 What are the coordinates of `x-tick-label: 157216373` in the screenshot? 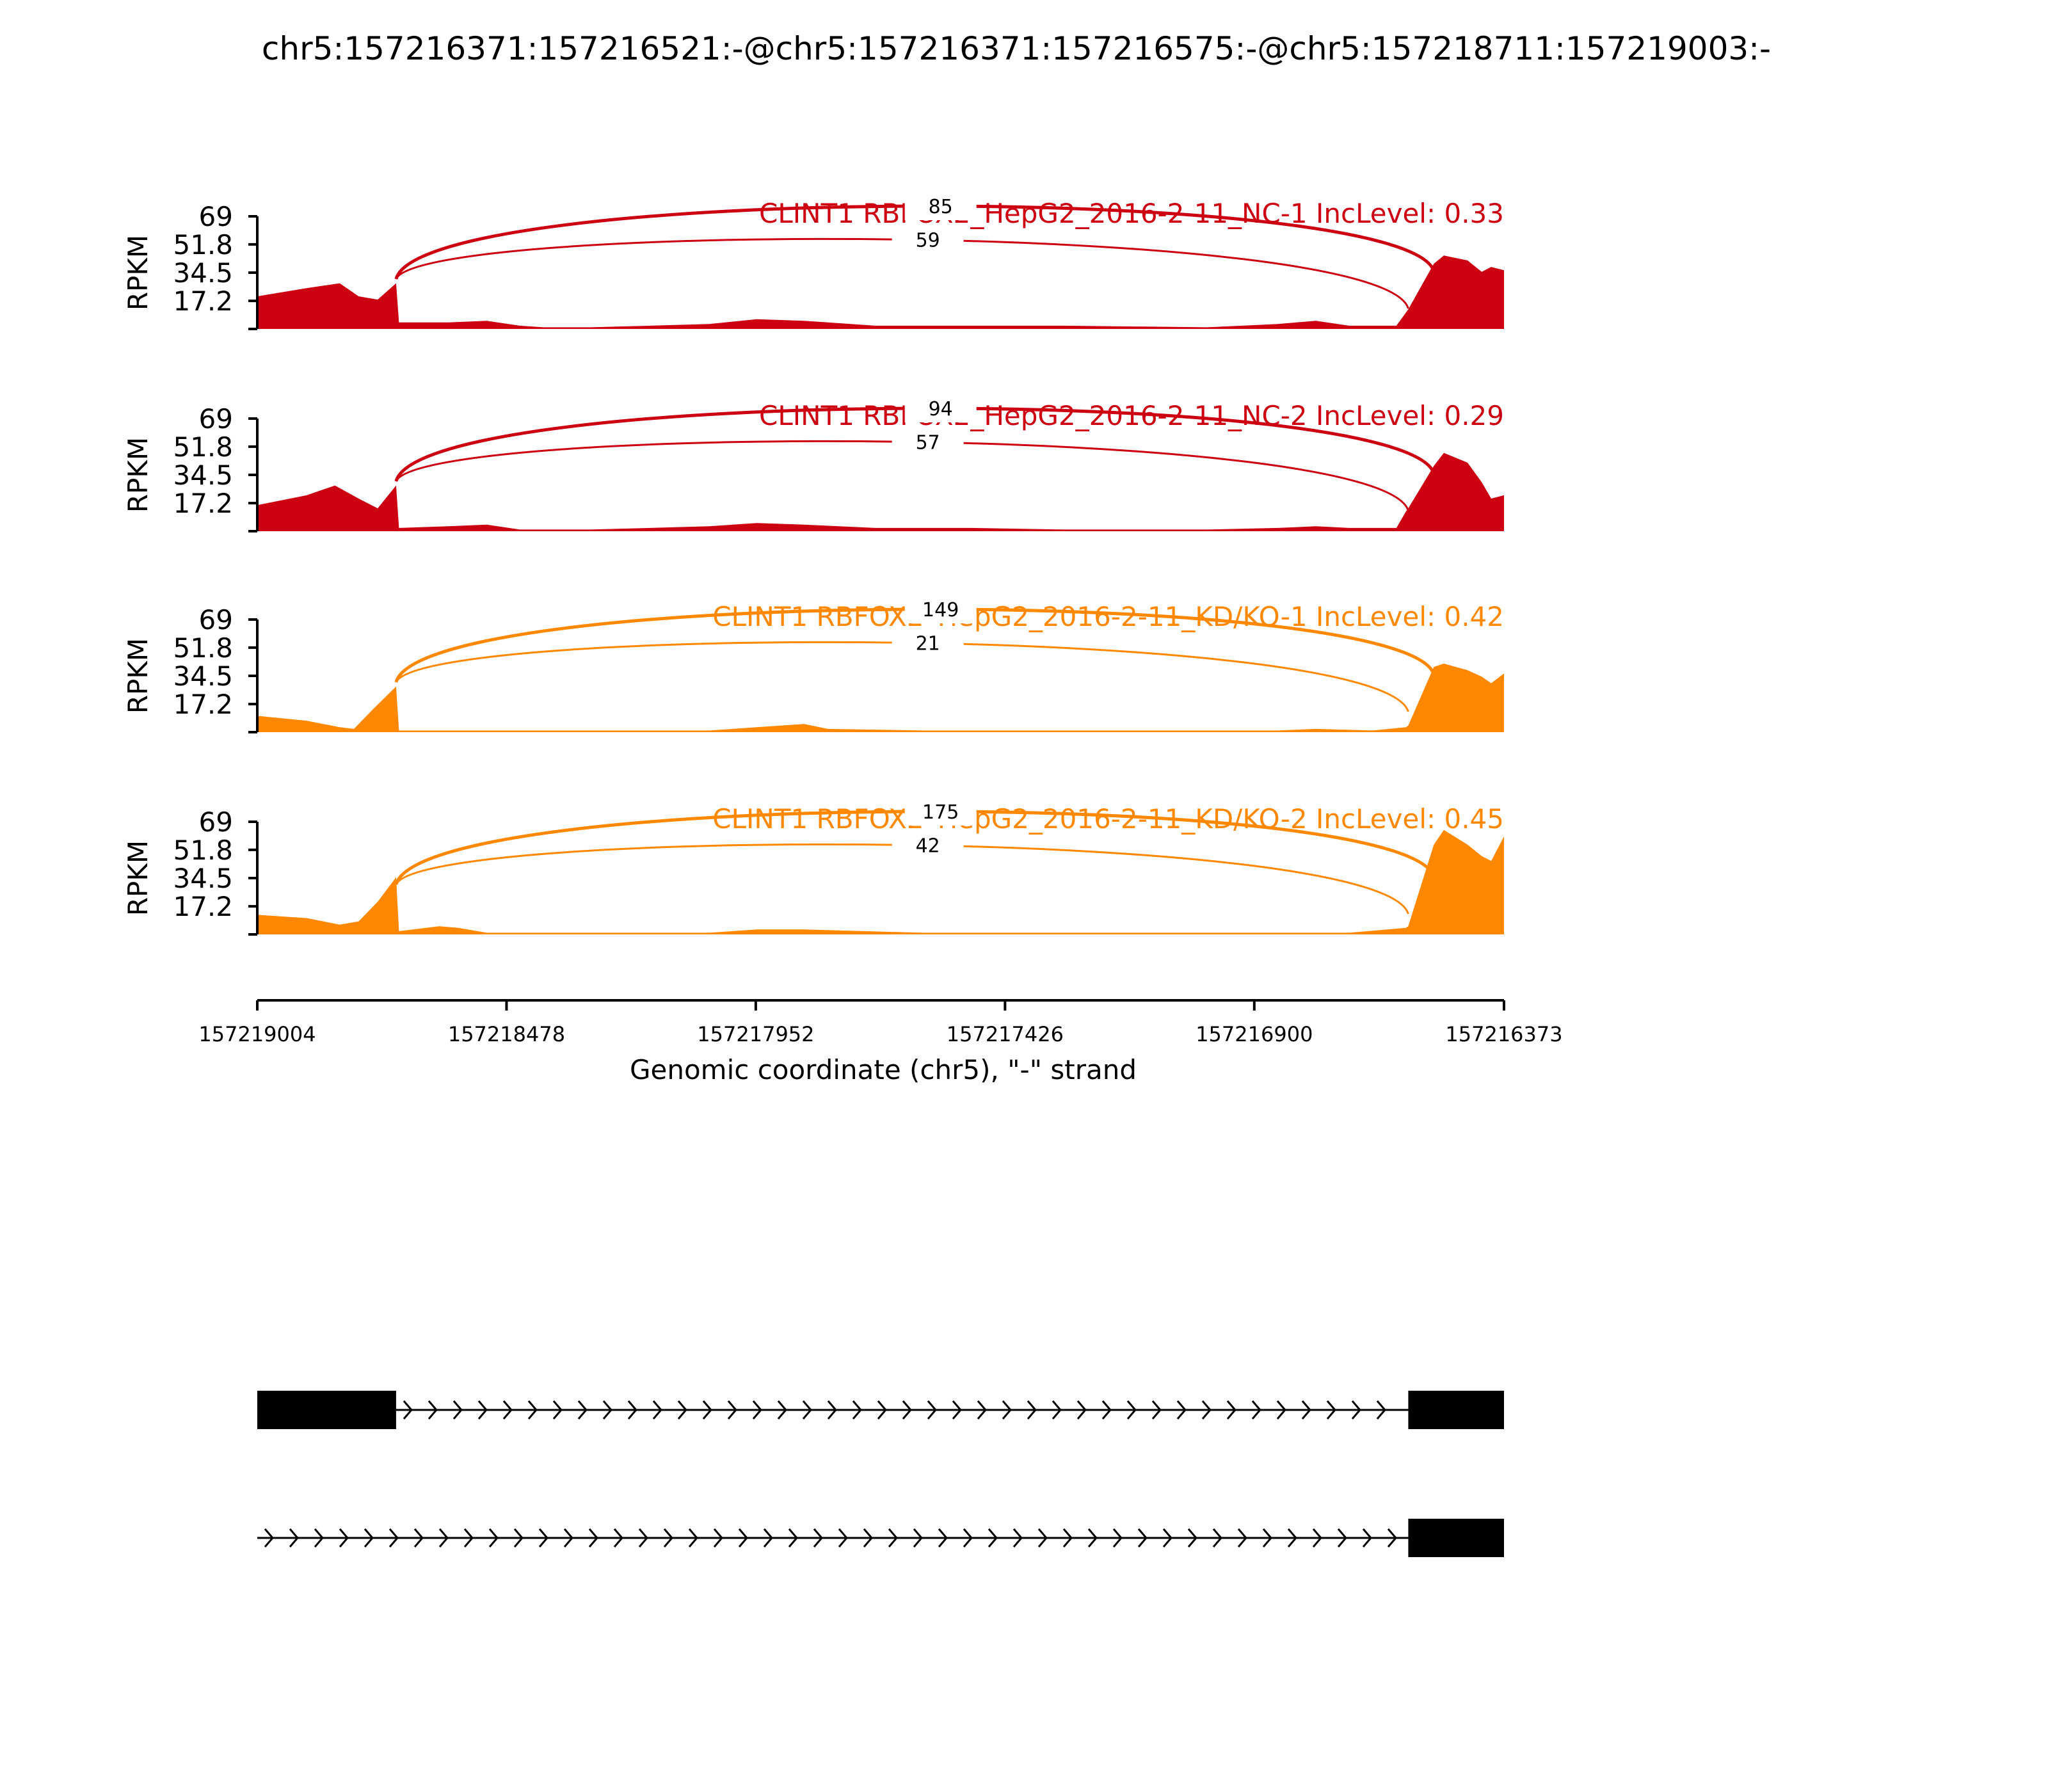 It's located at (1503, 1034).